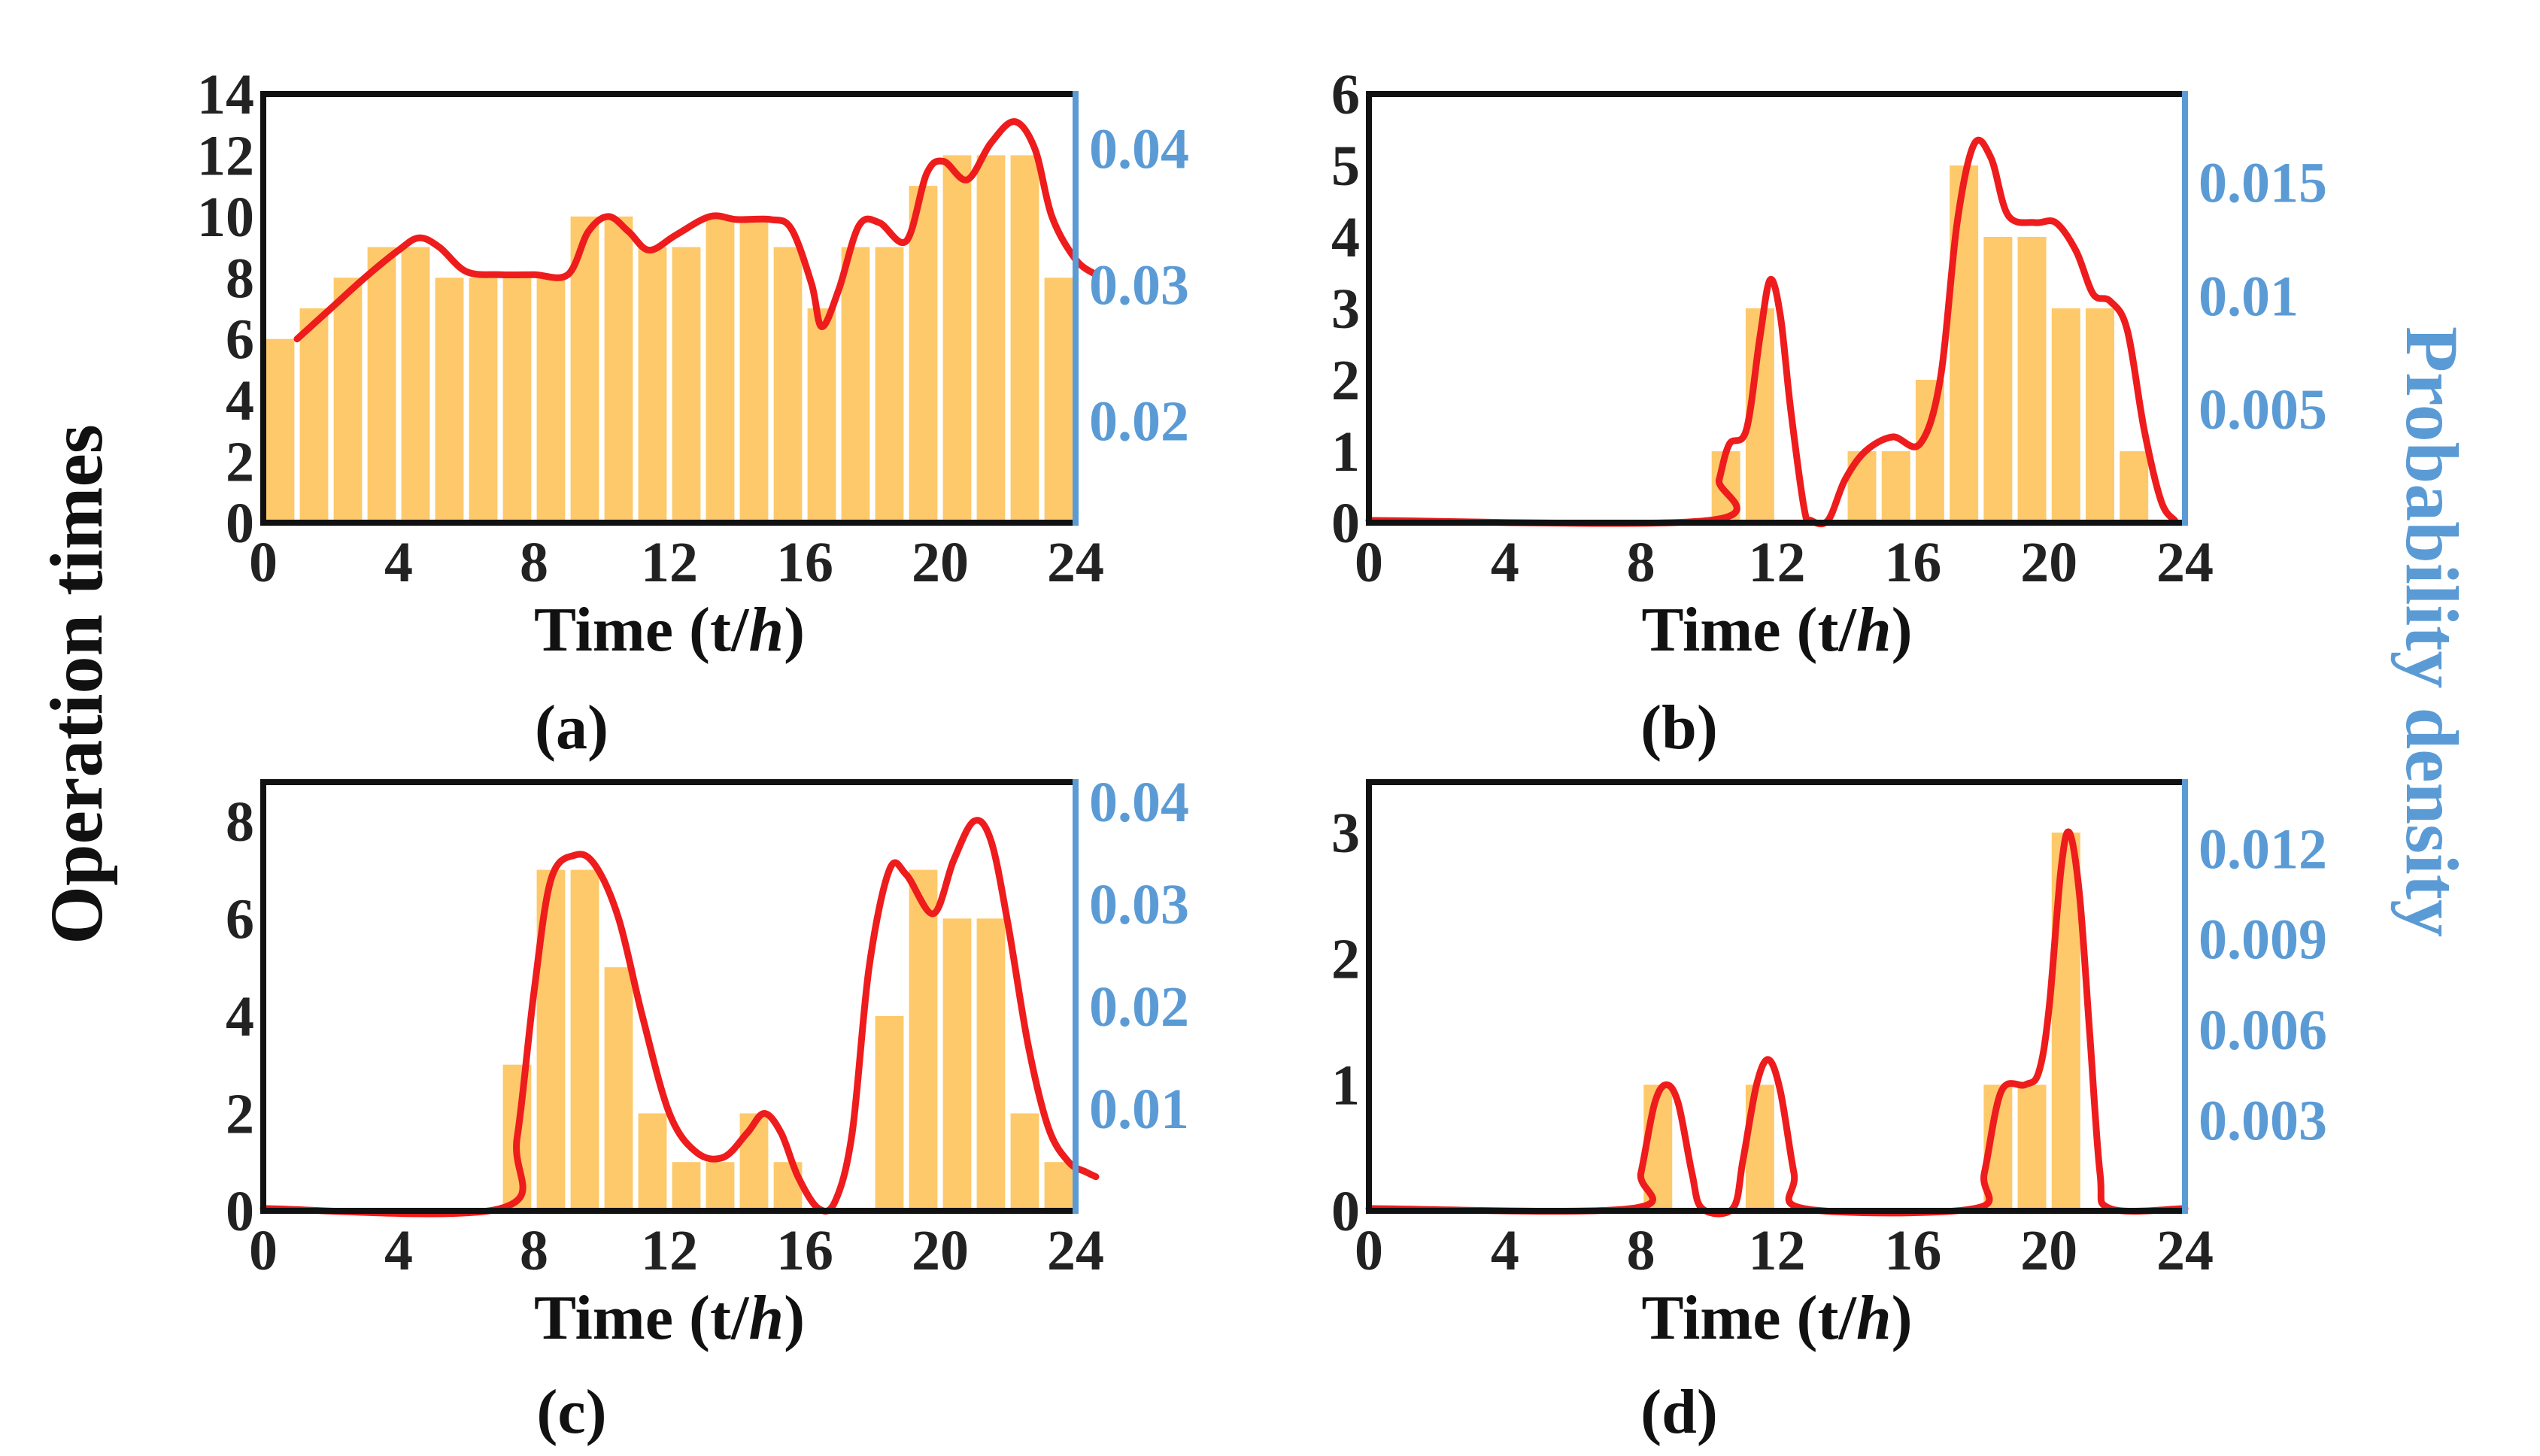 This screenshot has height=1456, width=2540. I want to click on ytick-right-c-2: 0.03, so click(1139, 905).